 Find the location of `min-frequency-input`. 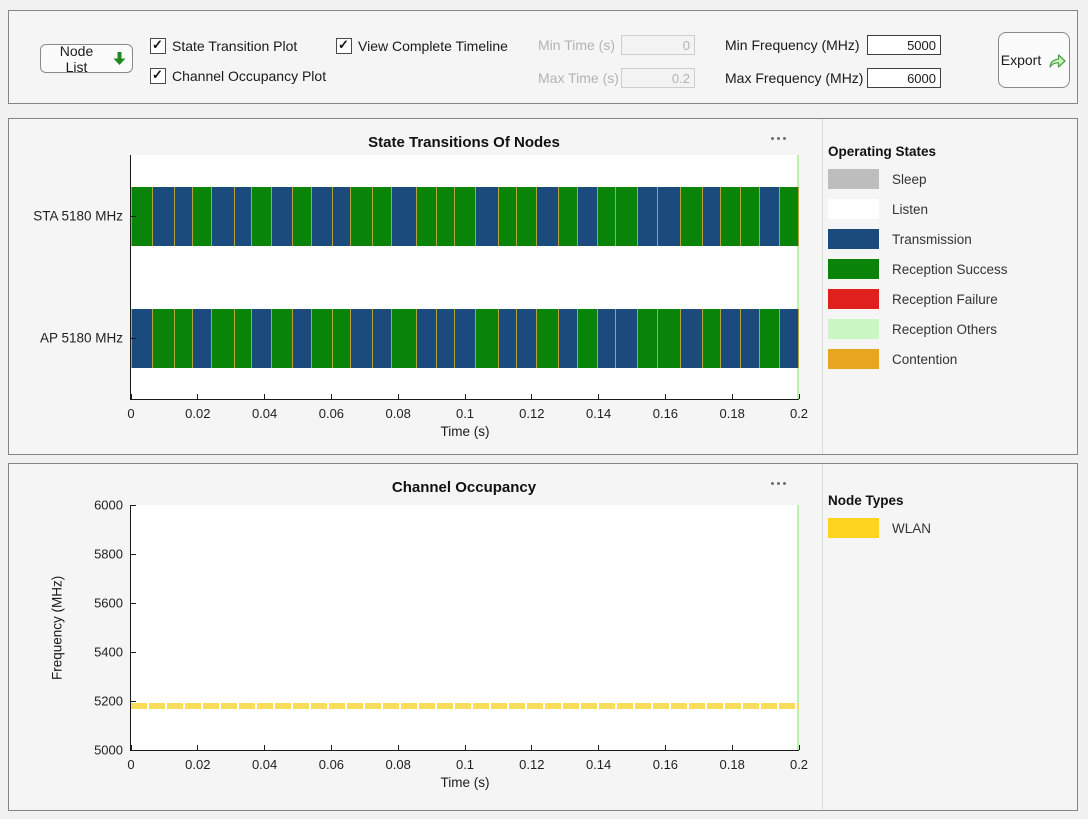

min-frequency-input is located at coordinates (904, 45).